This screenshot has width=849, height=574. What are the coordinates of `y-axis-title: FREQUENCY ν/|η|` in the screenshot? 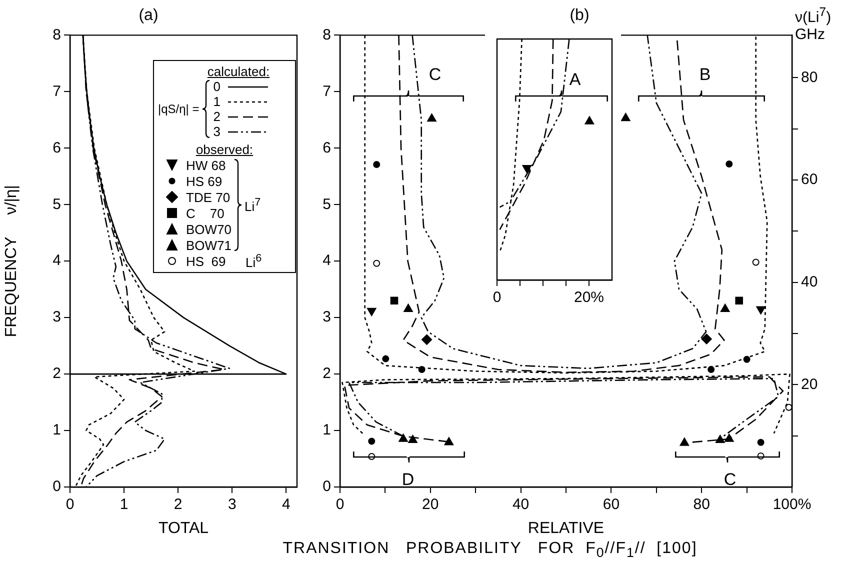 It's located at (11, 261).